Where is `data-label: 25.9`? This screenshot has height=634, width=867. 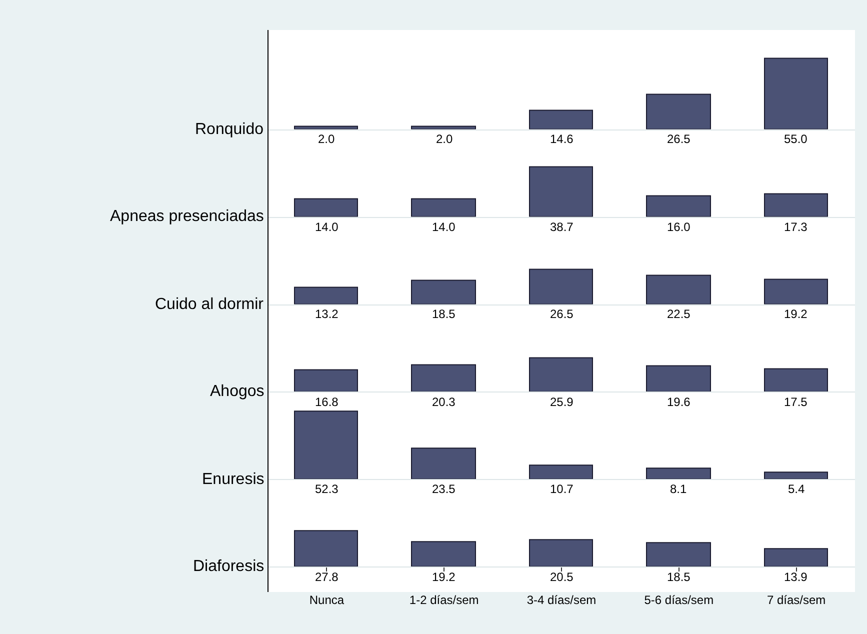 data-label: 25.9 is located at coordinates (562, 402).